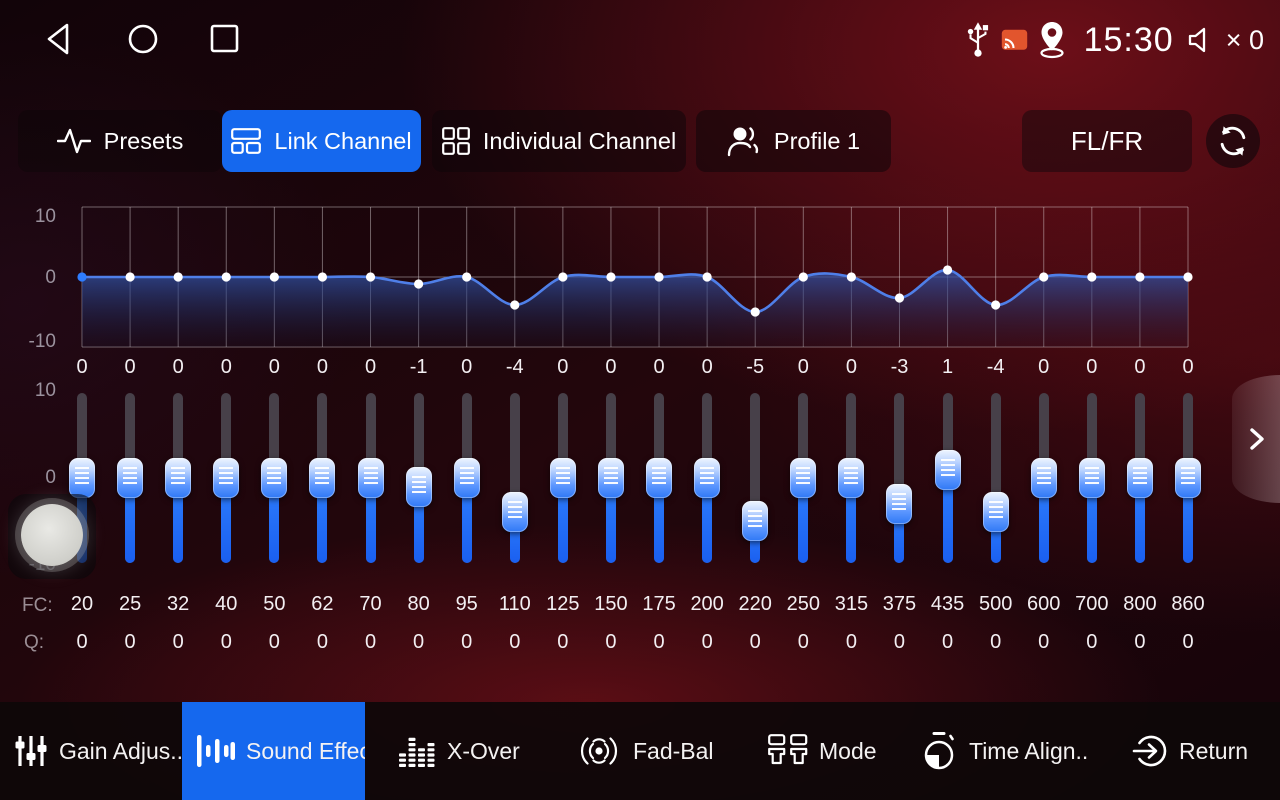 The width and height of the screenshot is (1280, 800). I want to click on nav-item-time-align: Time Align.., so click(1005, 751).